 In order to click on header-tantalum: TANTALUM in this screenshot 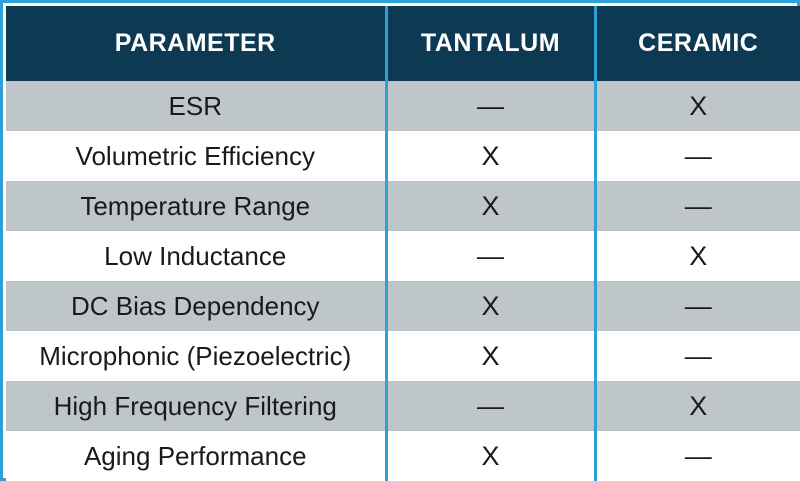, I will do `click(491, 43)`.